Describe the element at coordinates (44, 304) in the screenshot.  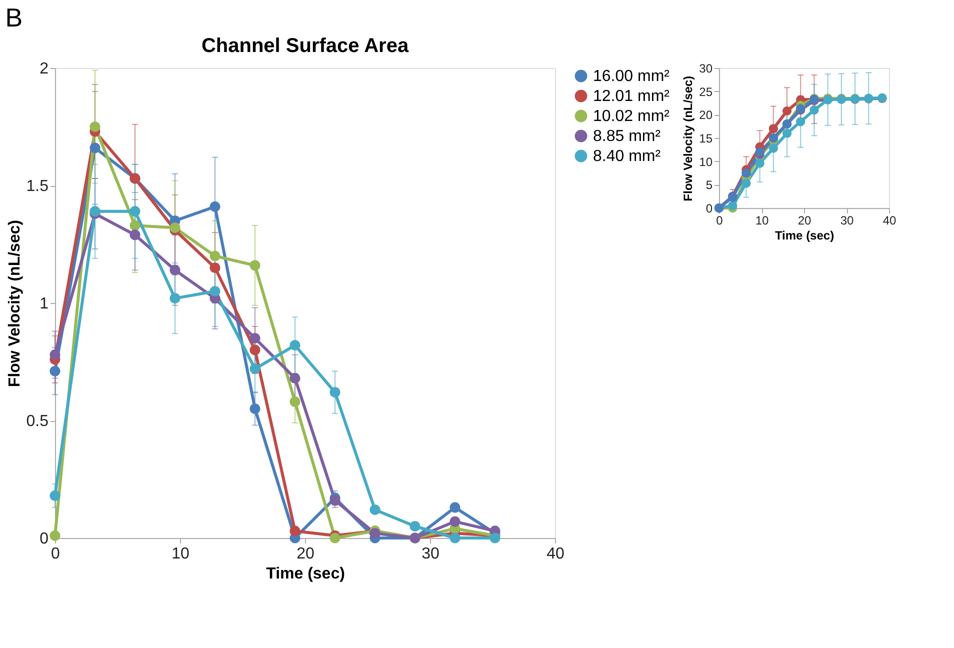
I see `y-tick-label: 1` at that location.